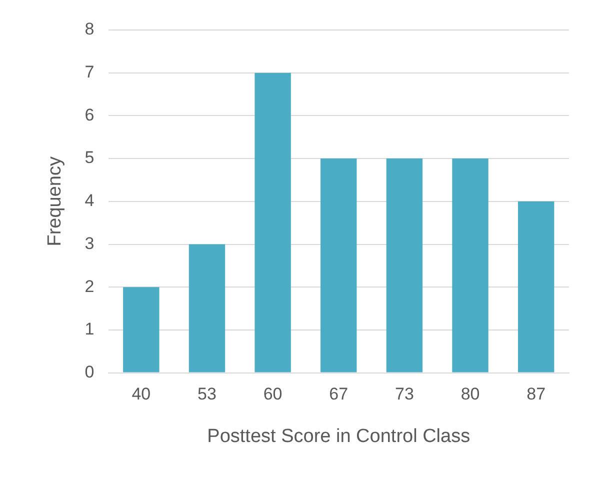 Image resolution: width=589 pixels, height=482 pixels. I want to click on x-tick-label: 87, so click(536, 394).